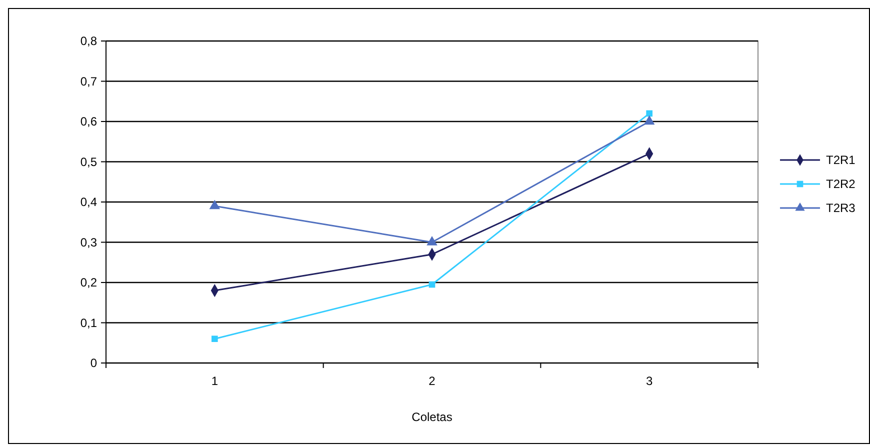 The image size is (870, 446). I want to click on y-tick-label: 0,3, so click(89, 242).